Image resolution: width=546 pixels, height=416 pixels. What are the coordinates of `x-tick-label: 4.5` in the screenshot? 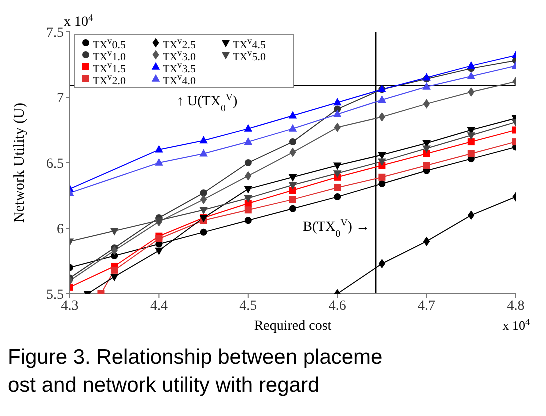 It's located at (249, 306).